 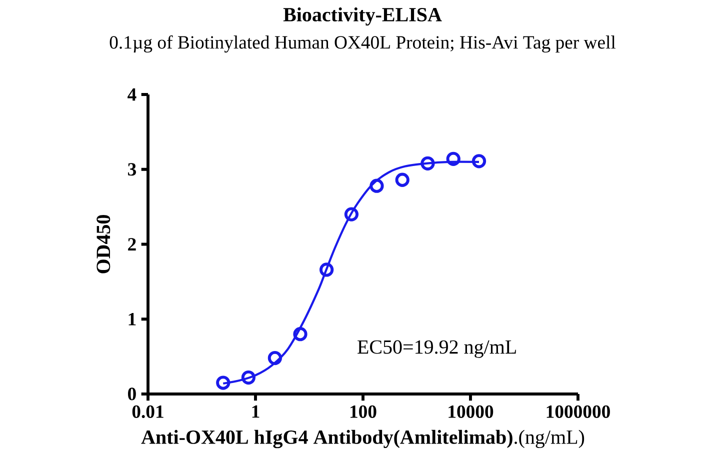 I want to click on y-axis-title: OD450, so click(x=103, y=244).